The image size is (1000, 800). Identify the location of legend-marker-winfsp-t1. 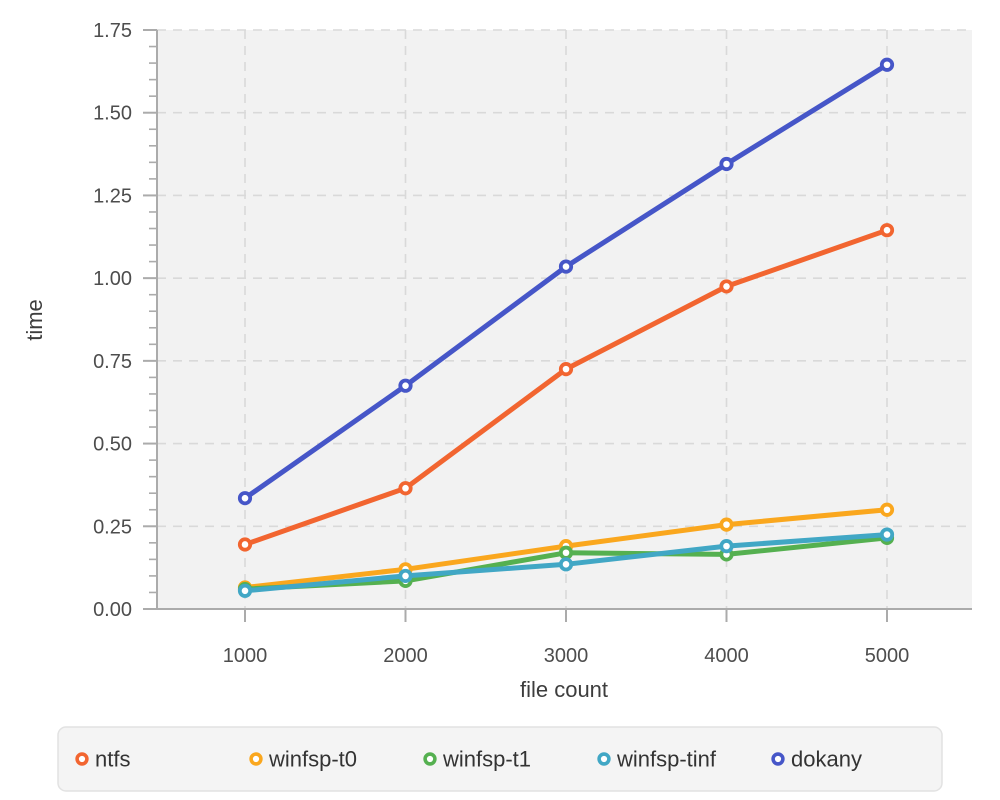
(430, 759).